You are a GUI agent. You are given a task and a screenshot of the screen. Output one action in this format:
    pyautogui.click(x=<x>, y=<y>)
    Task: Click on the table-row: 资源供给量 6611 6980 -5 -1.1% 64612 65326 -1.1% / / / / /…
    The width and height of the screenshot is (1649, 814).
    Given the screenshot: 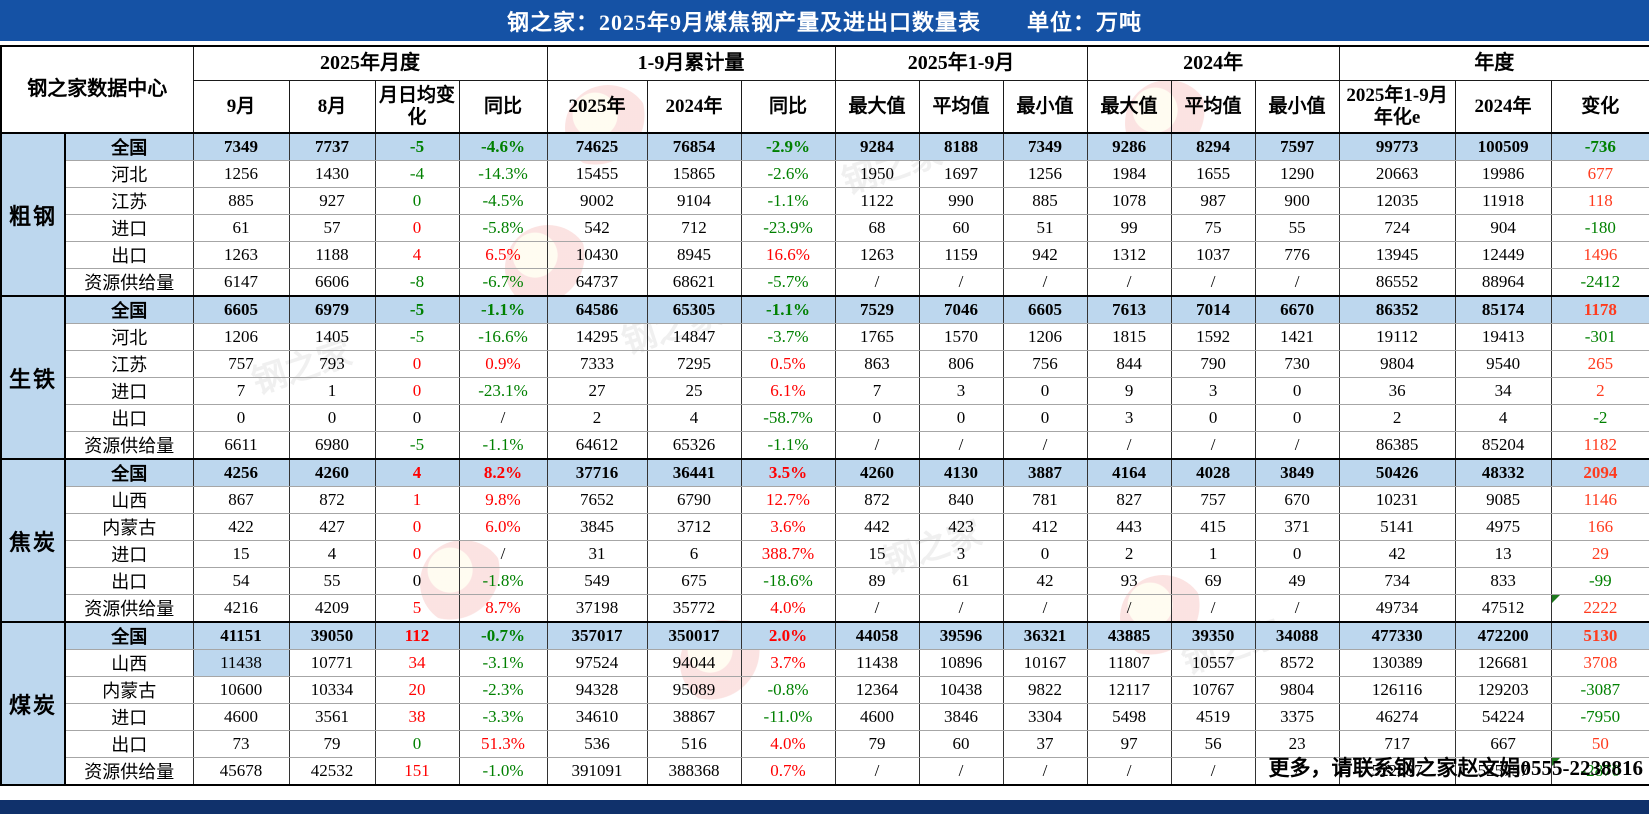 What is the action you would take?
    pyautogui.click(x=825, y=445)
    